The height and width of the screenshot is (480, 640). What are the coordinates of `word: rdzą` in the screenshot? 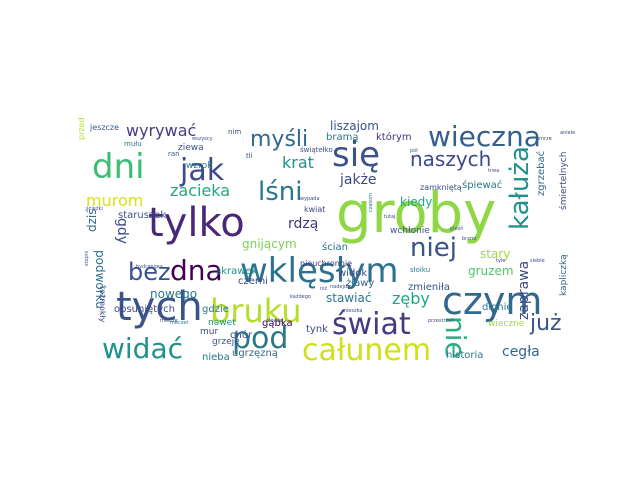 It's located at (303, 224).